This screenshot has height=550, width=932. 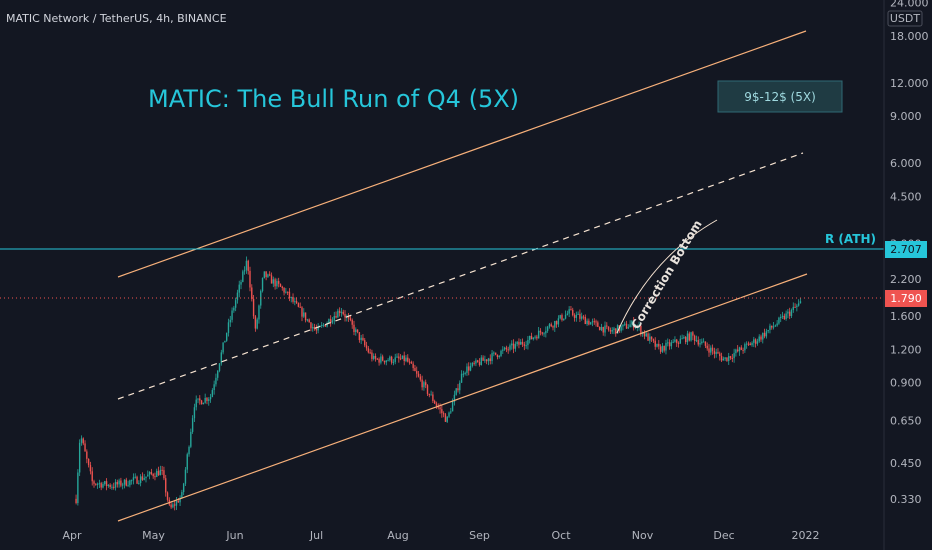 I want to click on price-tick-label: 0.330, so click(x=906, y=499).